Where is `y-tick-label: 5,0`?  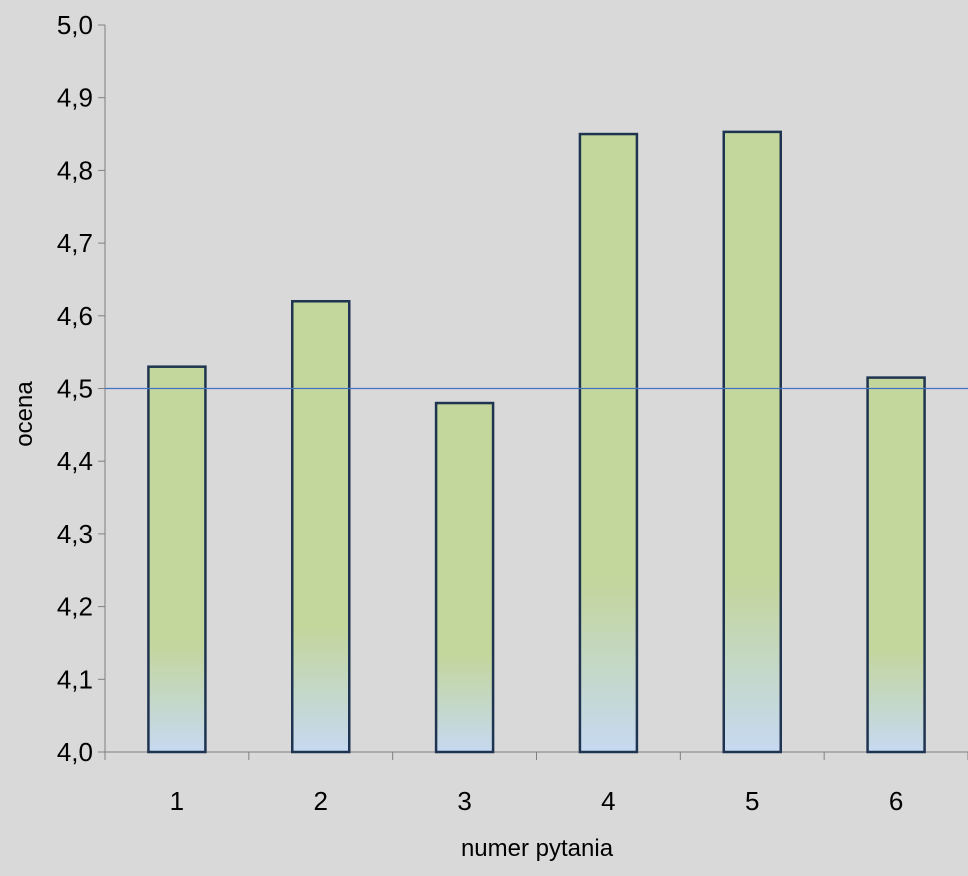
y-tick-label: 5,0 is located at coordinates (75, 25).